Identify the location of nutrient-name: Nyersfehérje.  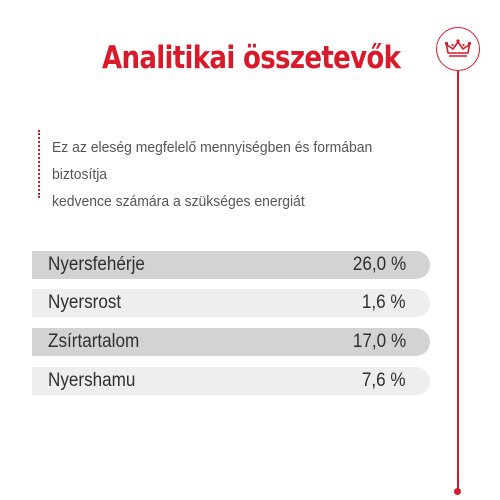
(96, 264).